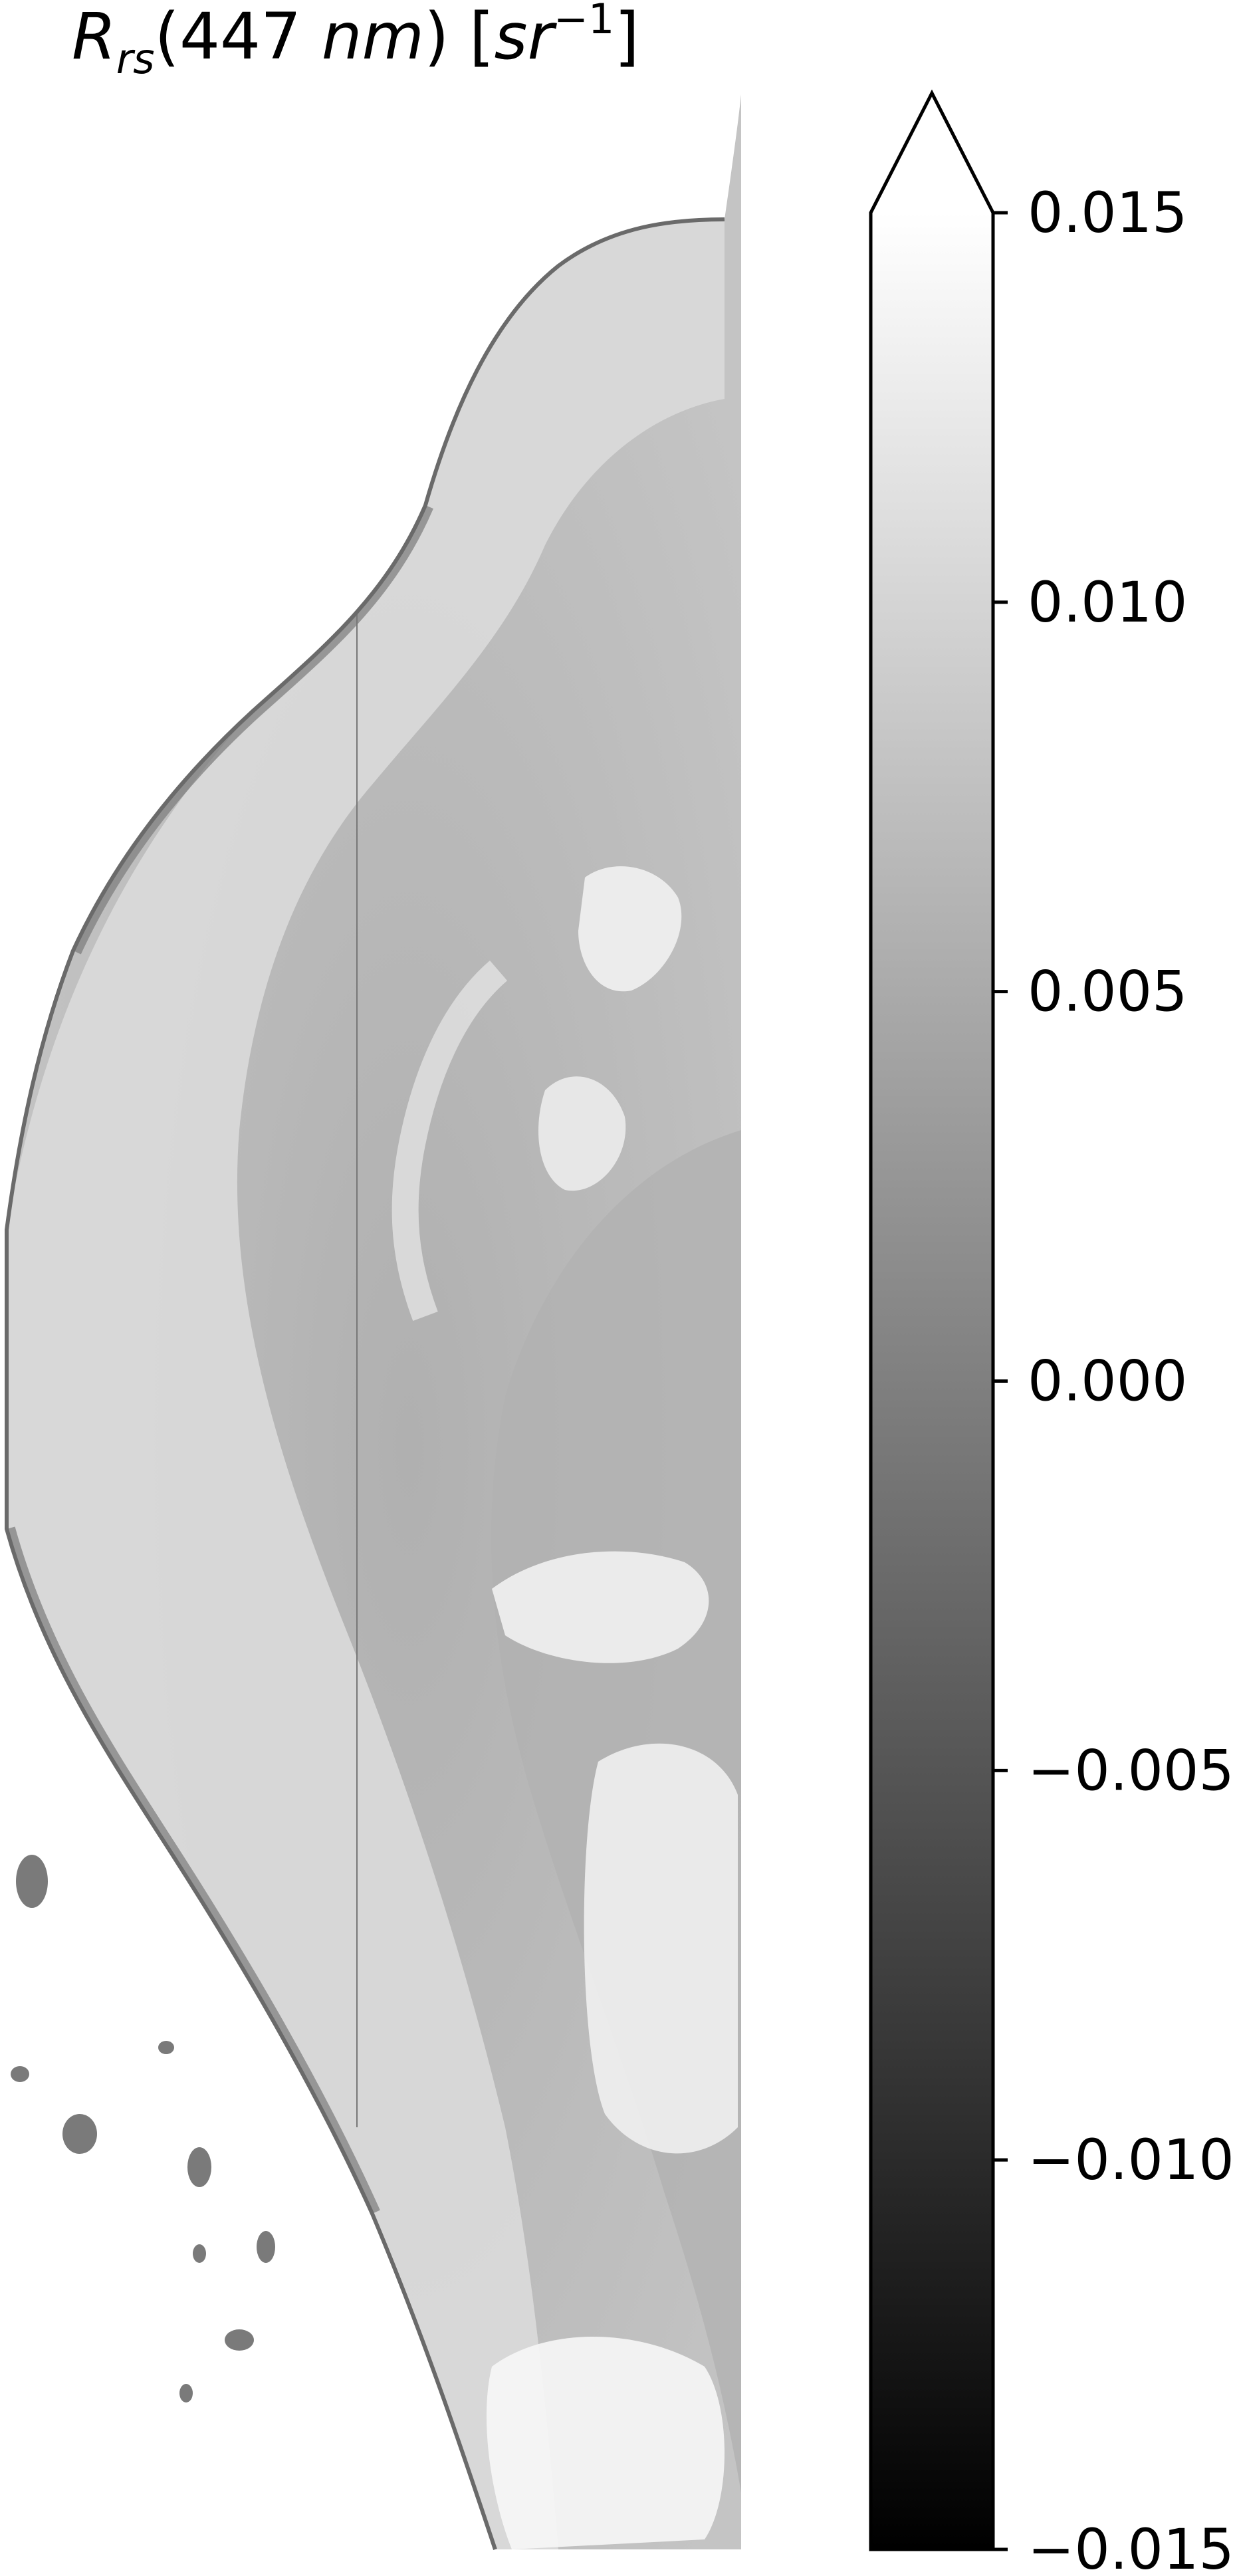 The image size is (1235, 2576). I want to click on title-wavelength: (447, so click(229, 37).